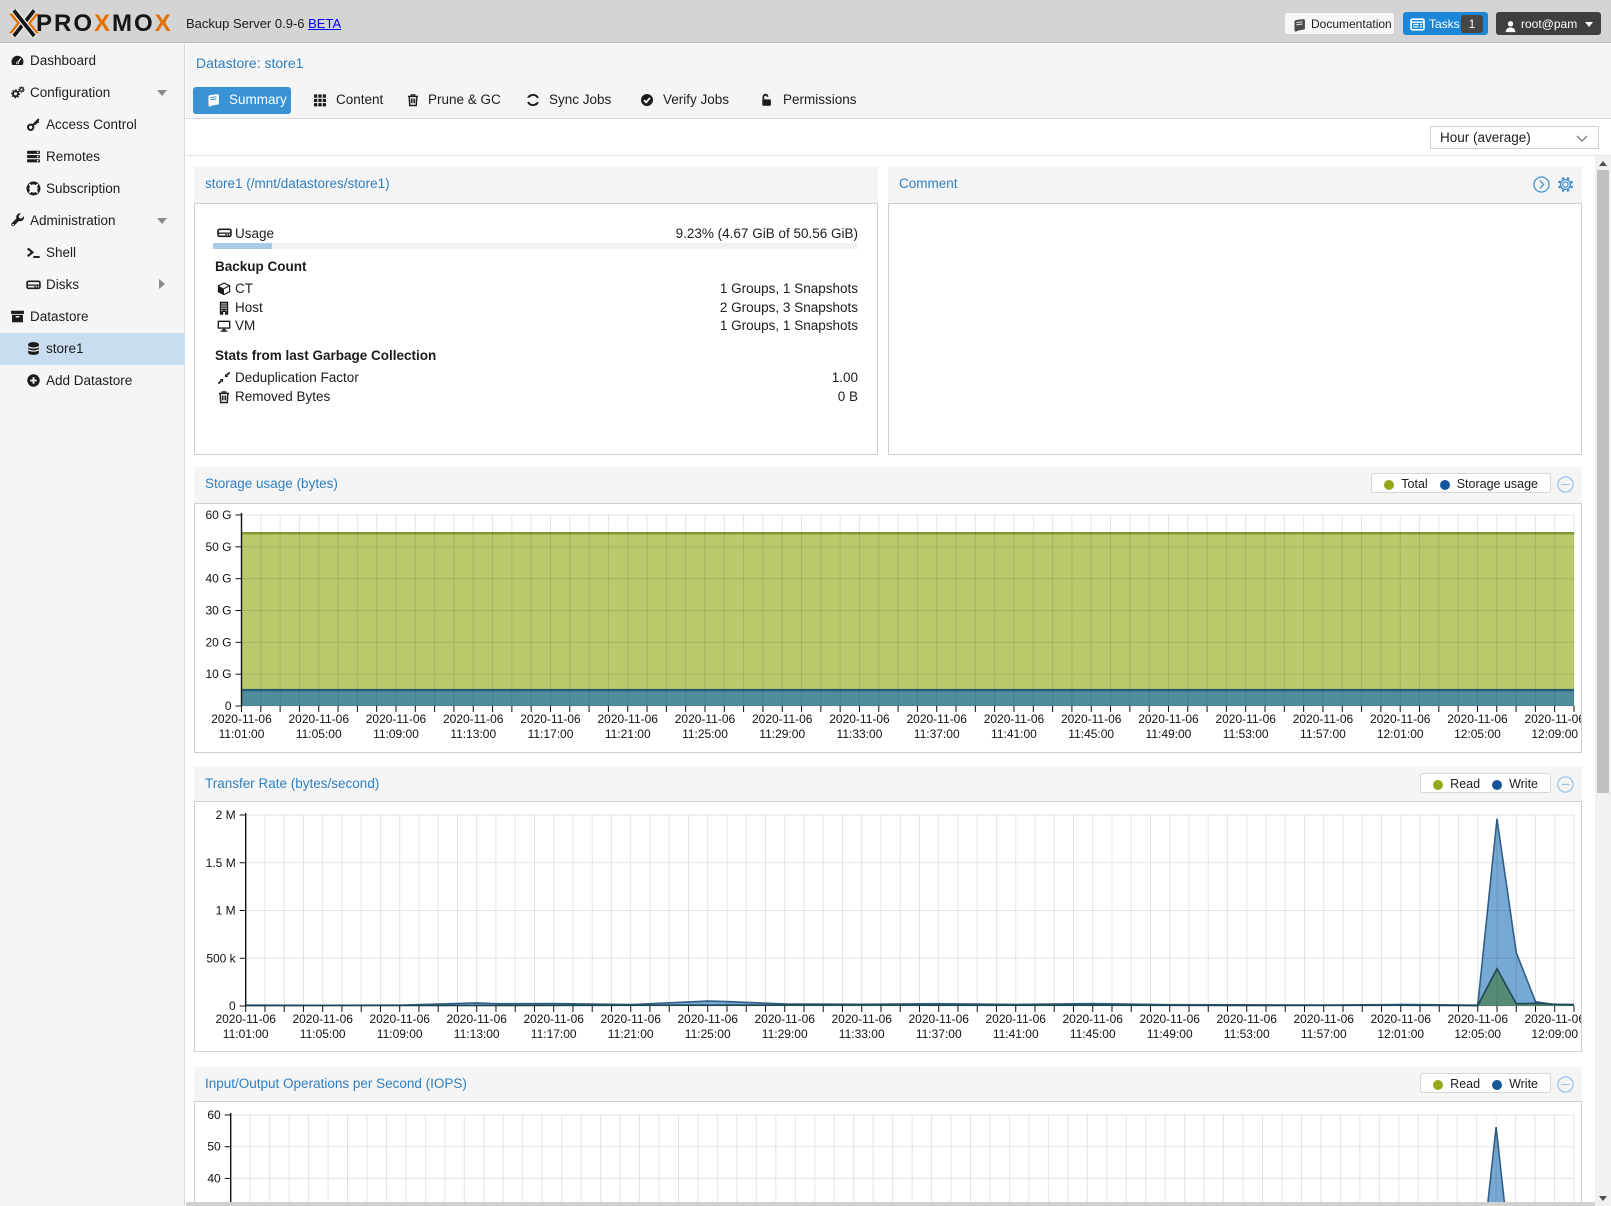  What do you see at coordinates (226, 911) in the screenshot?
I see `svg-text: 1 M` at bounding box center [226, 911].